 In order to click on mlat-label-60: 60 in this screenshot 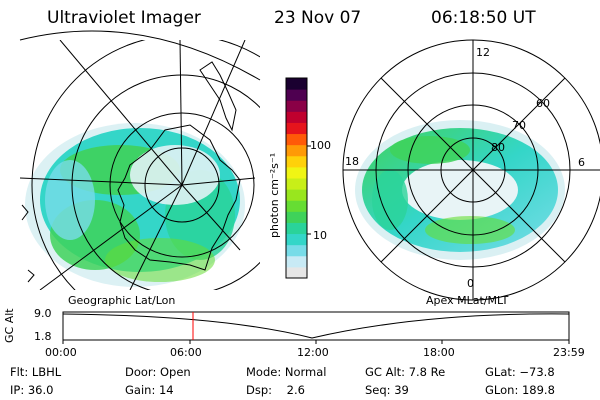, I will do `click(543, 103)`.